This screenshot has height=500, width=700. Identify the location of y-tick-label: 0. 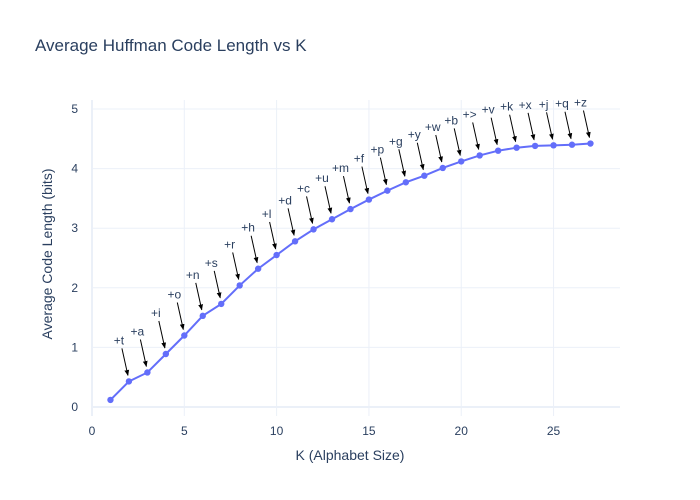
(74, 407).